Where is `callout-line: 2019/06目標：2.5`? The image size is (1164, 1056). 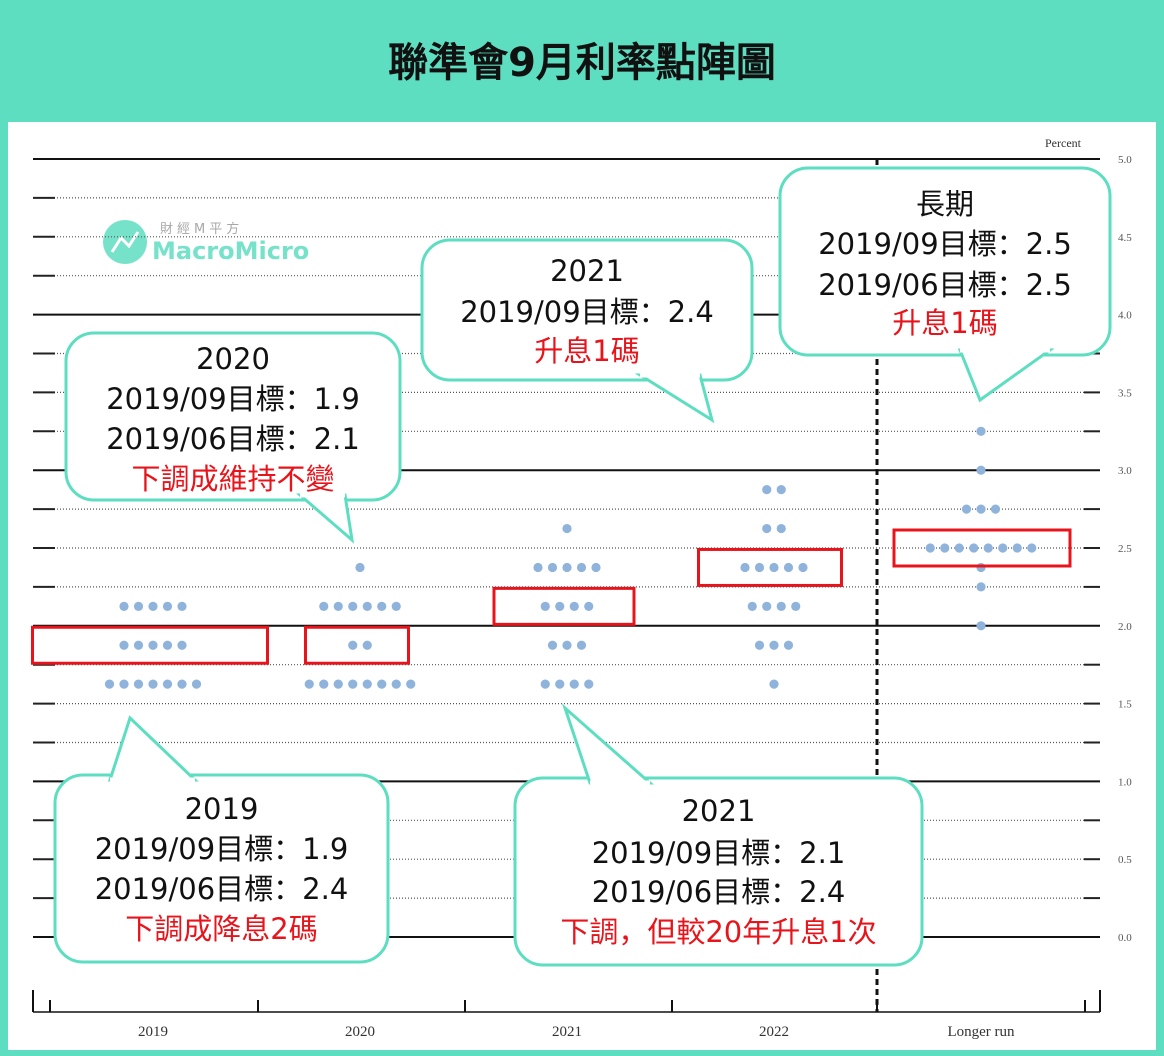
callout-line: 2019/06目標：2.5 is located at coordinates (945, 285).